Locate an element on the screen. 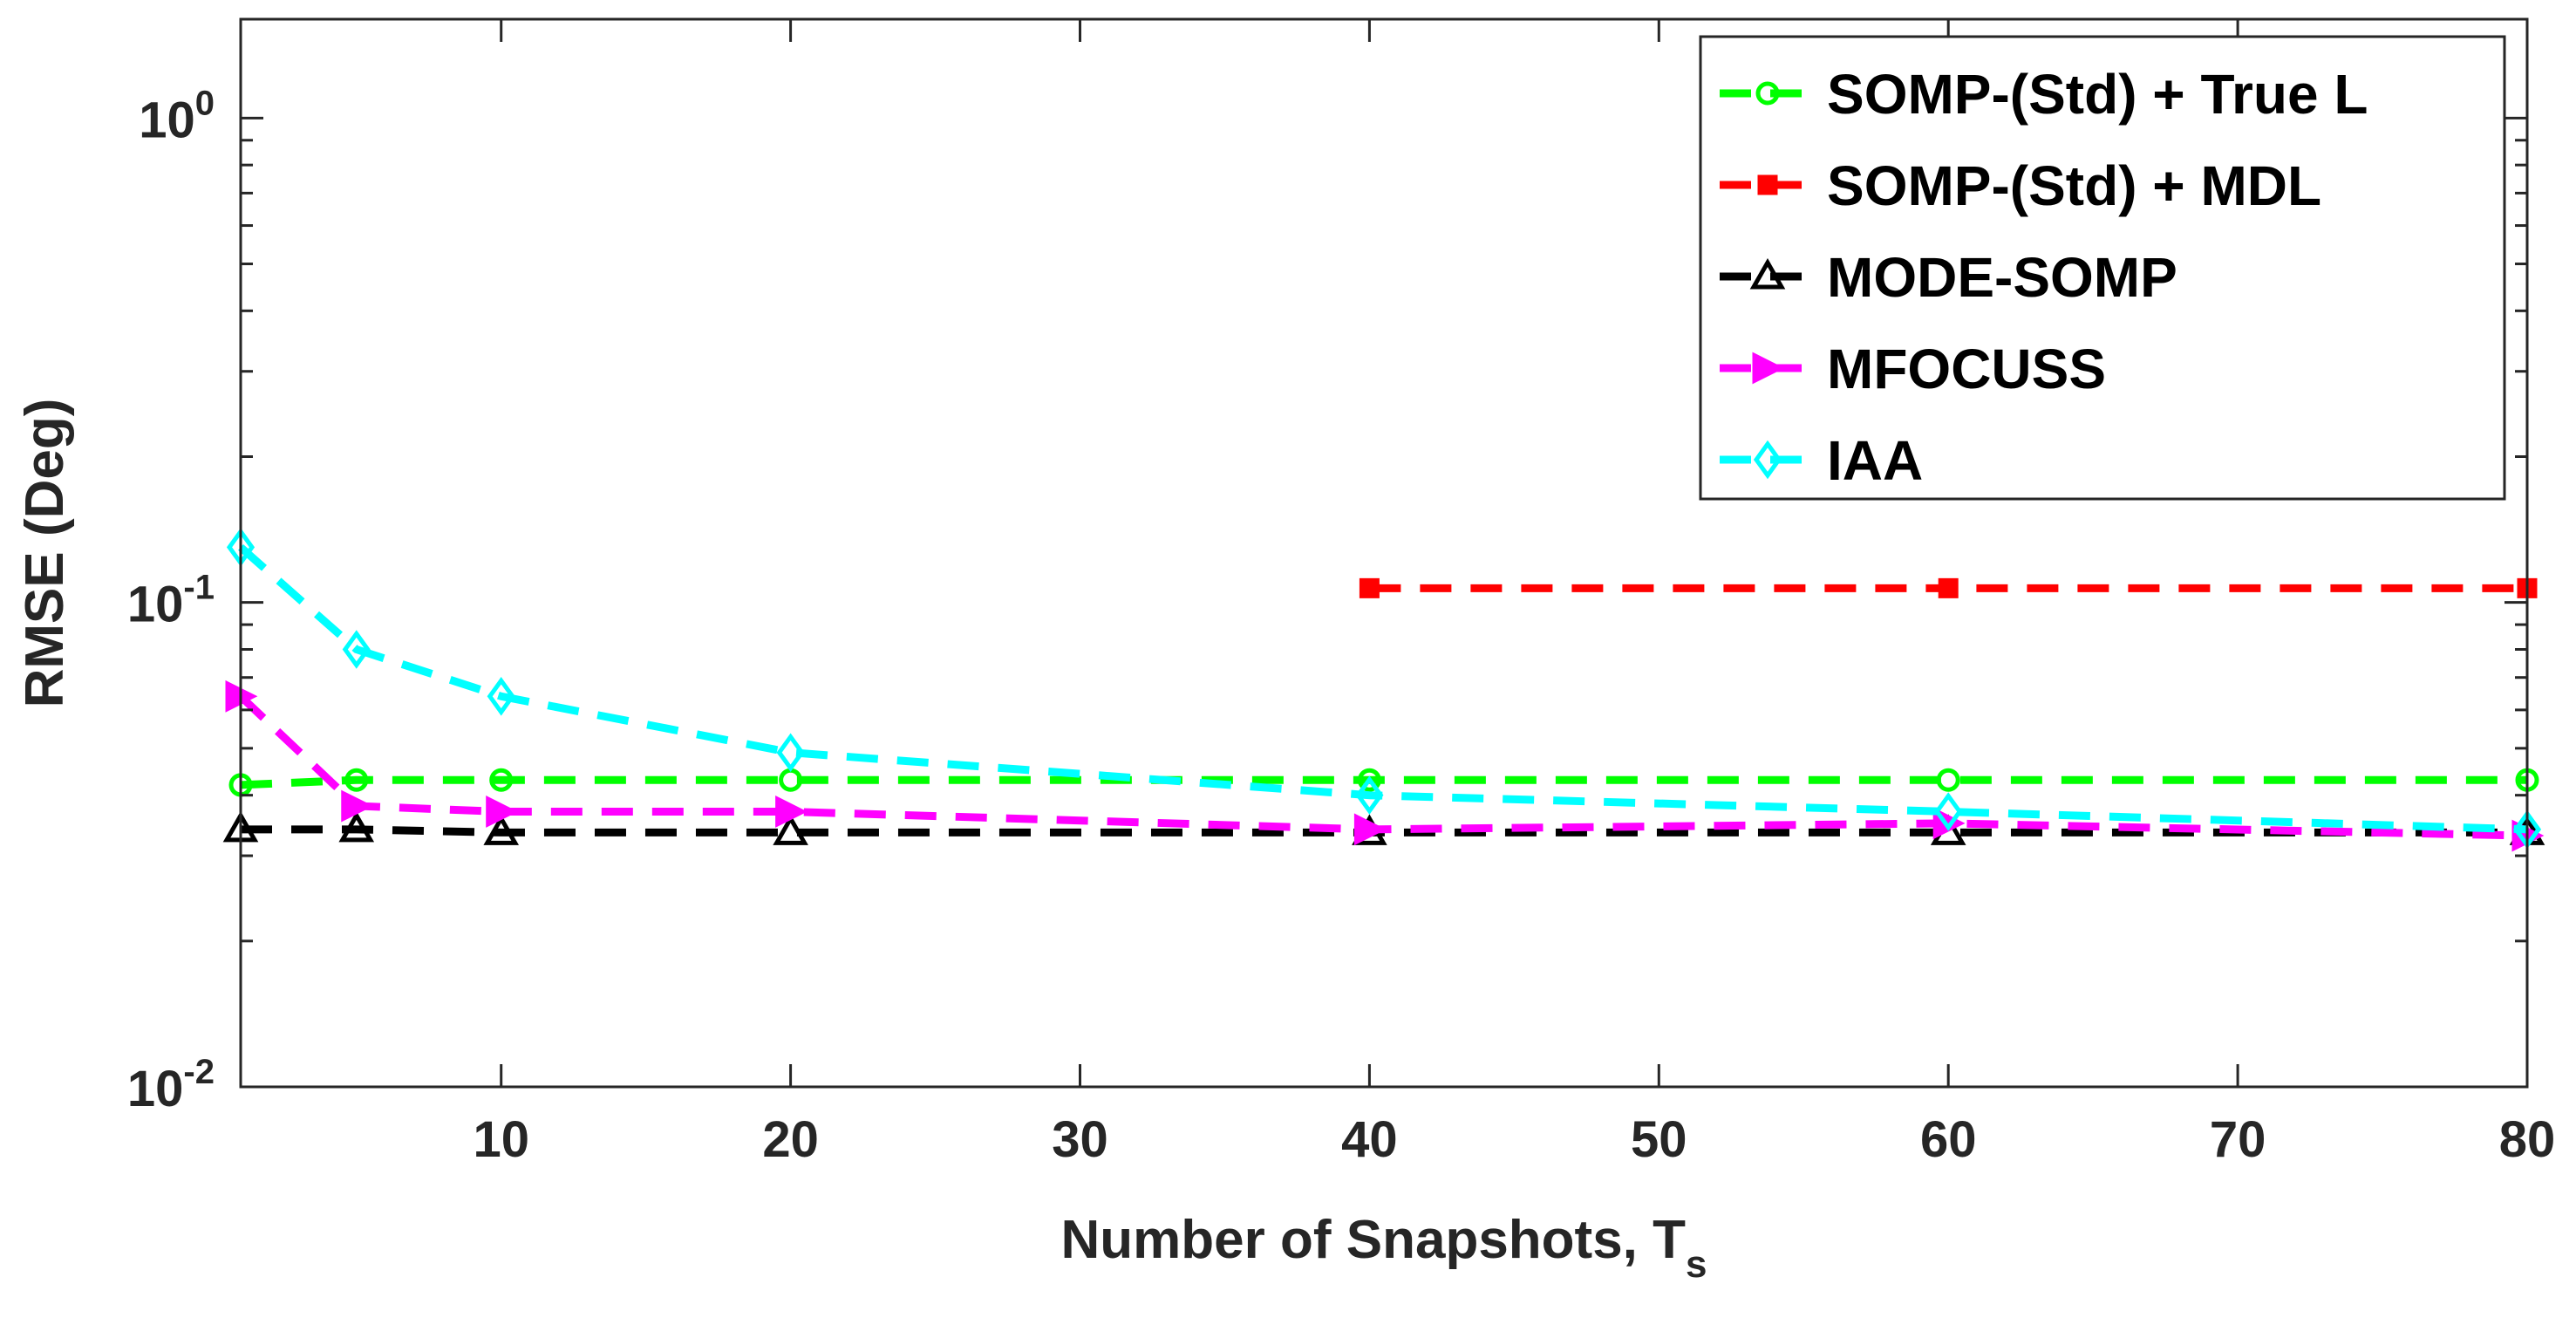 This screenshot has height=1318, width=2576. x-tick-label: 10 is located at coordinates (501, 1139).